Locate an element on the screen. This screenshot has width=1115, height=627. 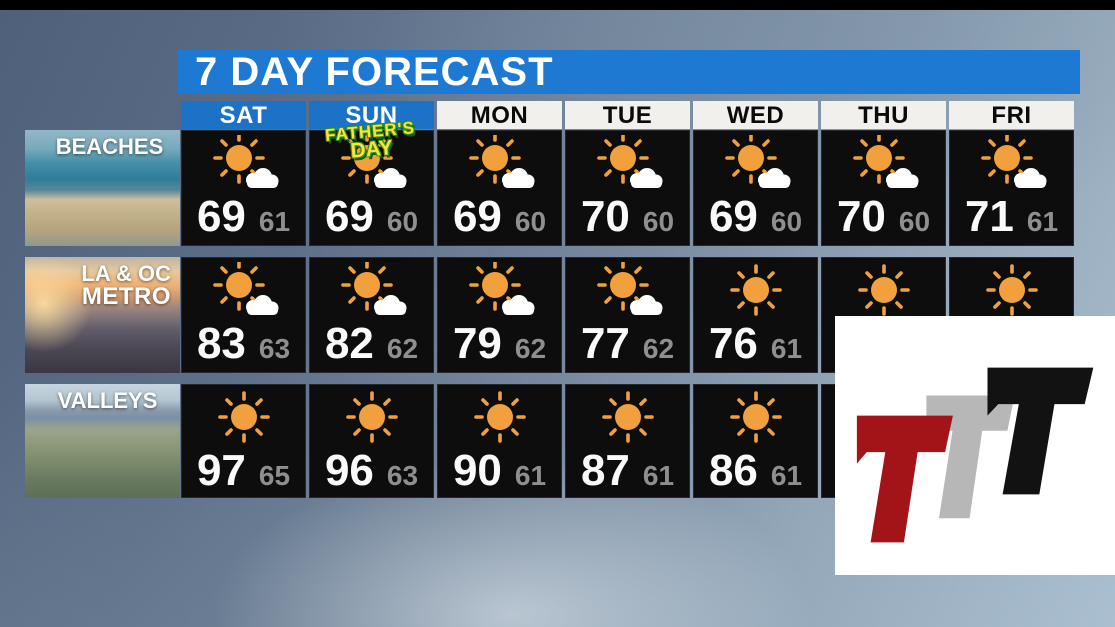
day-header-tue: TUE is located at coordinates (627, 115).